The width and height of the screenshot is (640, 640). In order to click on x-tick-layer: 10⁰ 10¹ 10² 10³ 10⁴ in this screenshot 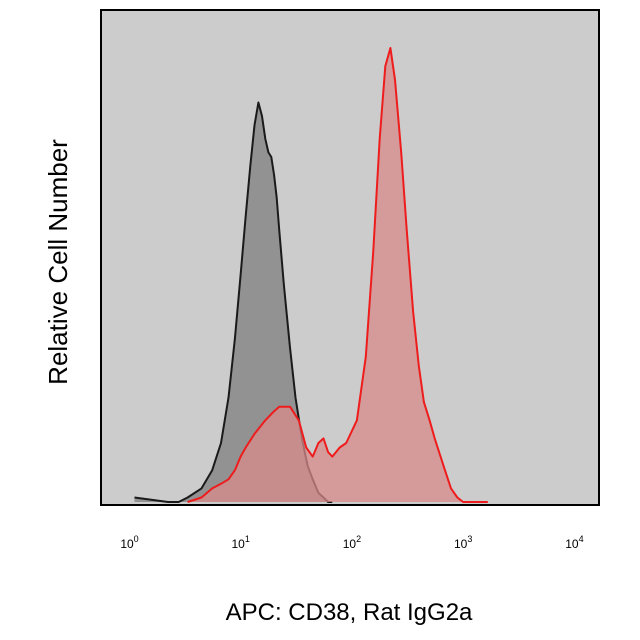, I will do `click(351, 542)`.